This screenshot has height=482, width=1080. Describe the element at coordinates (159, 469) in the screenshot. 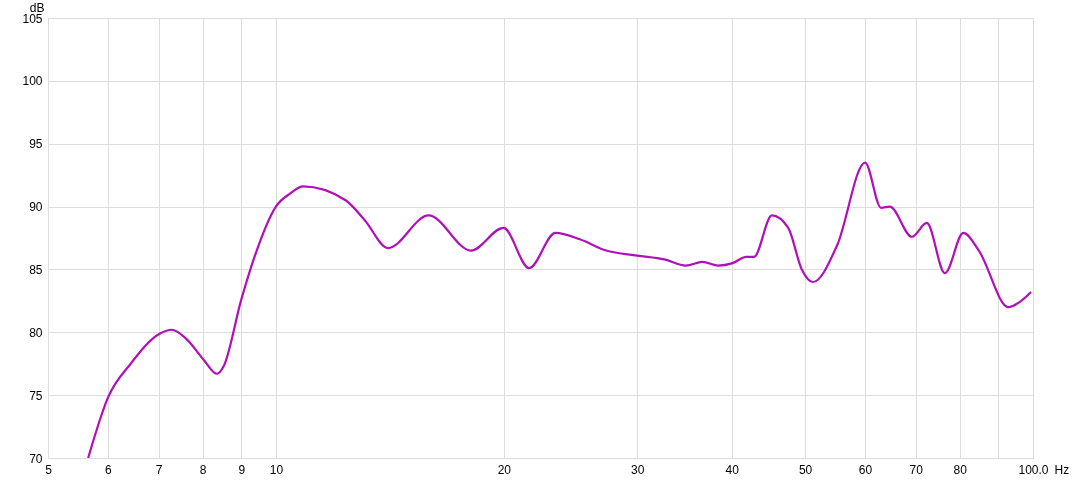

I see `x-tick-label: 7` at that location.